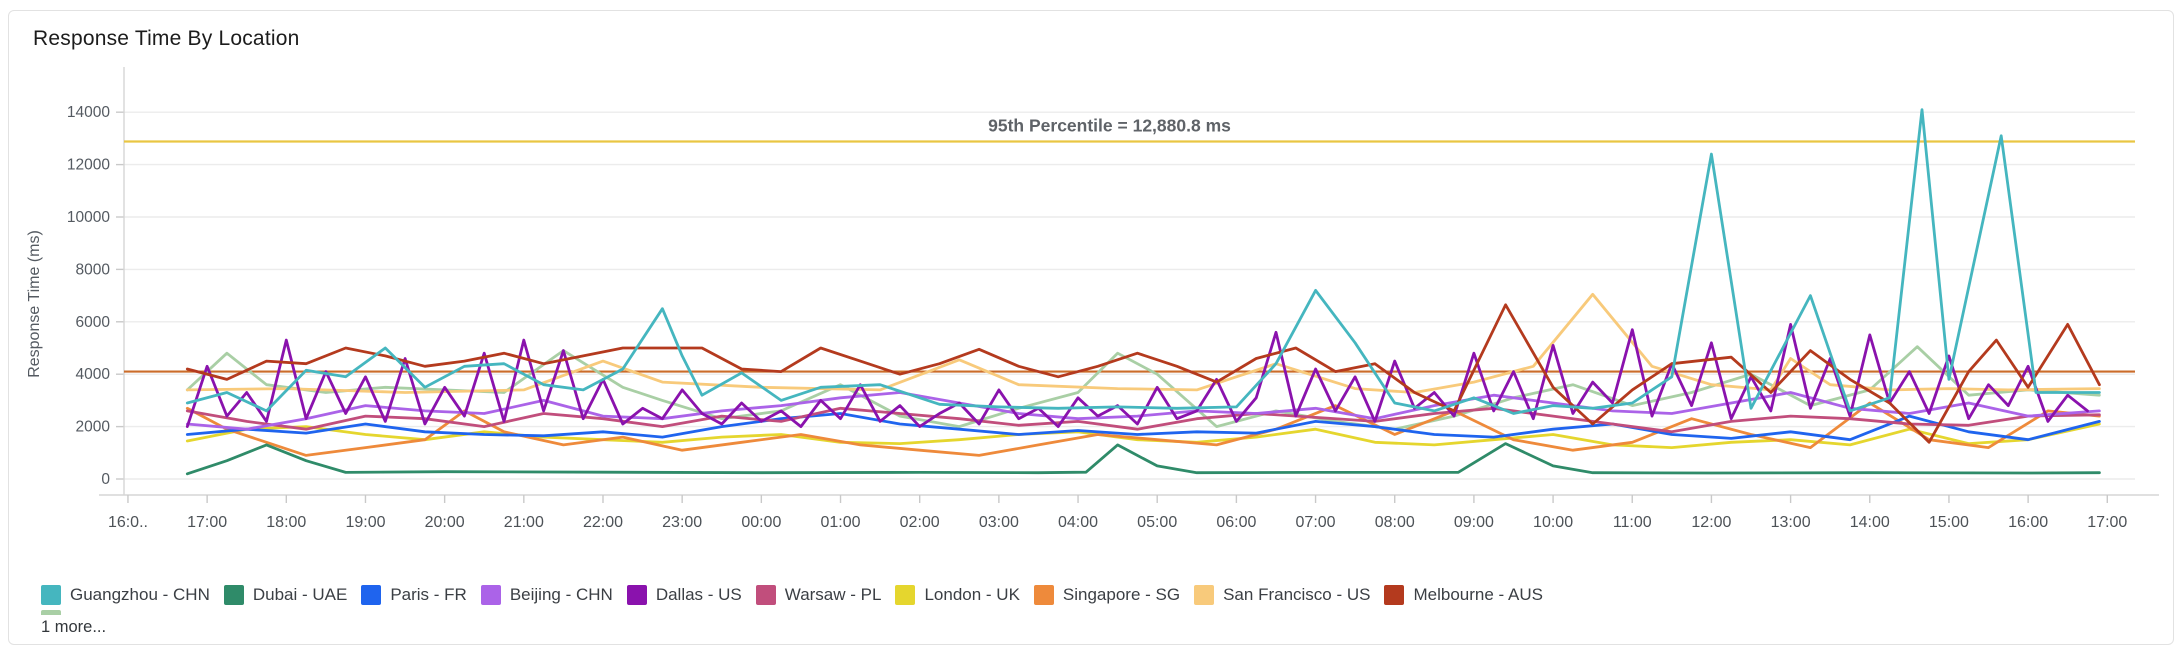  I want to click on legend-item: Singapore - SG, so click(1107, 595).